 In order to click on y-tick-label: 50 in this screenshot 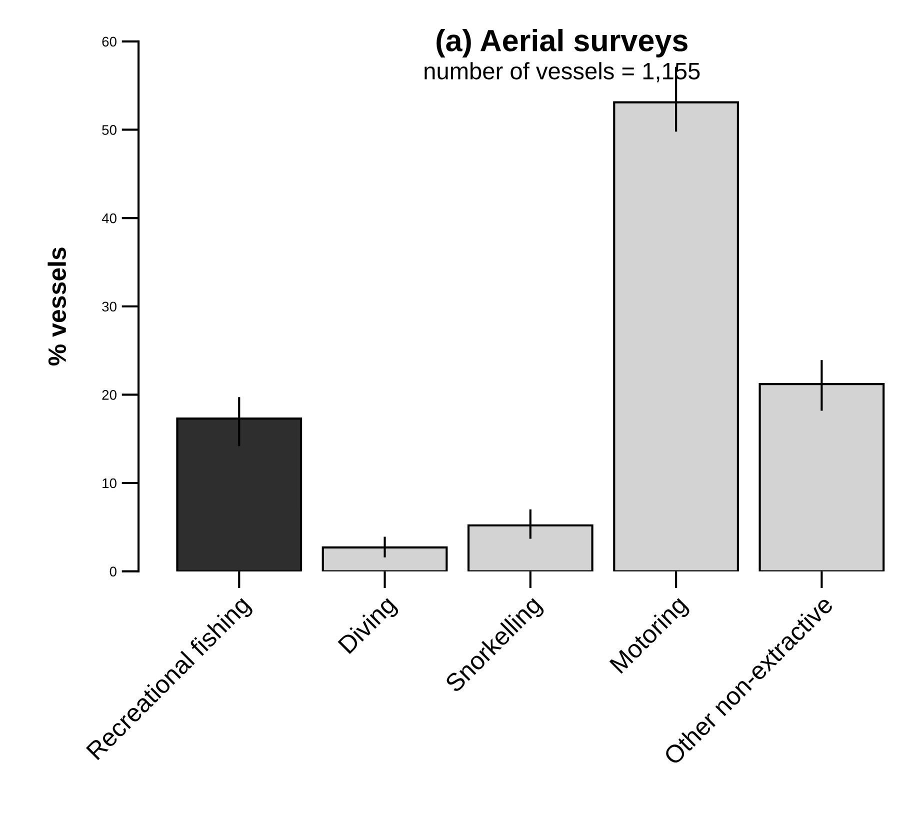, I will do `click(109, 130)`.